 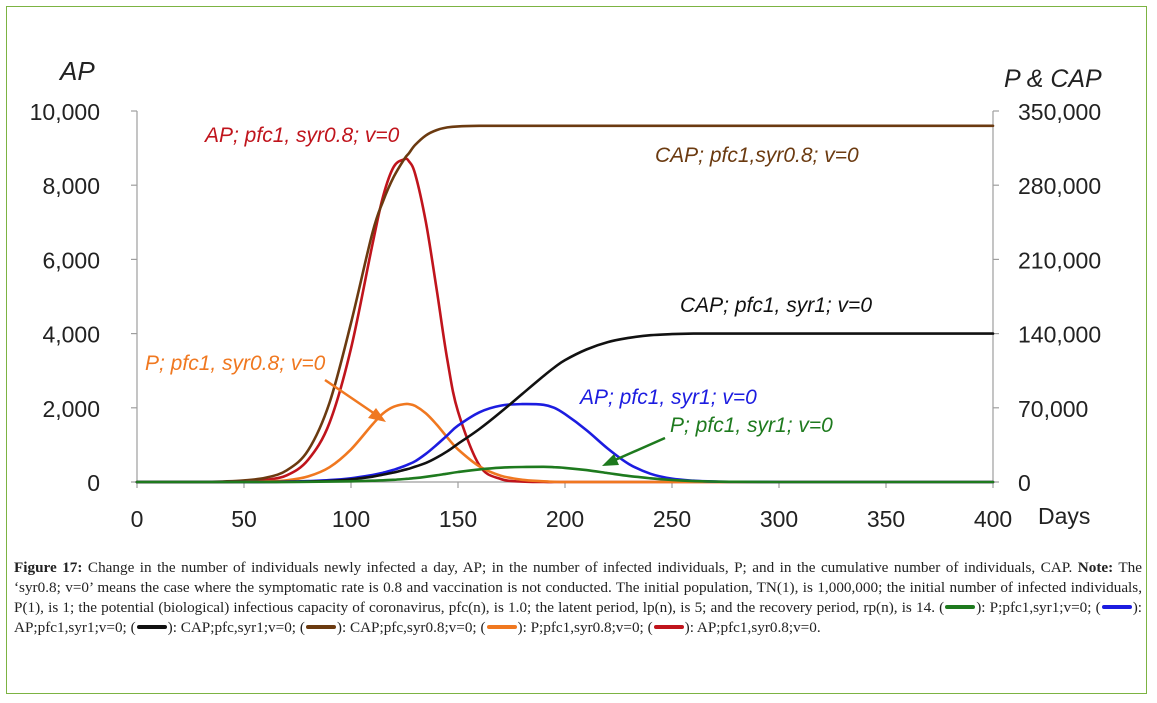 I want to click on caption-note-label: Note:, so click(x=1095, y=567).